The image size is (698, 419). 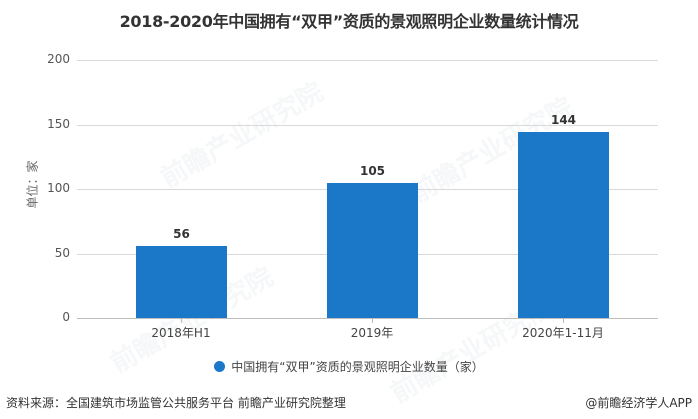 I want to click on watermark: 前瞻产业研究院, so click(x=242, y=136).